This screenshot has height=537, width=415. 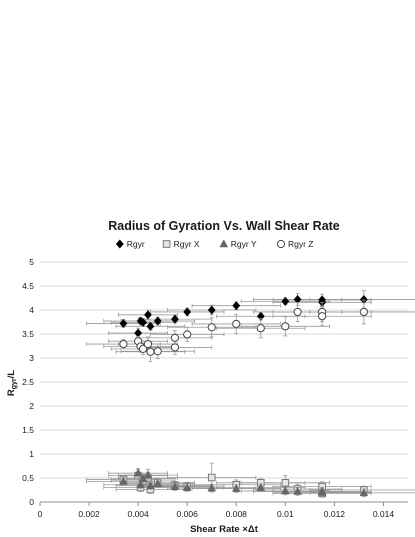 I want to click on x-tick-label: 0, so click(x=40, y=514).